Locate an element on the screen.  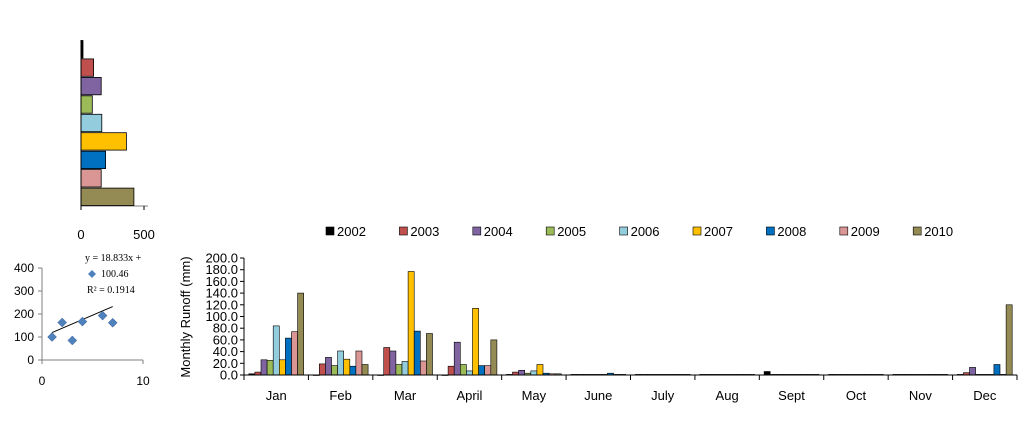
main-x-tick-label: Jan is located at coordinates (276, 395).